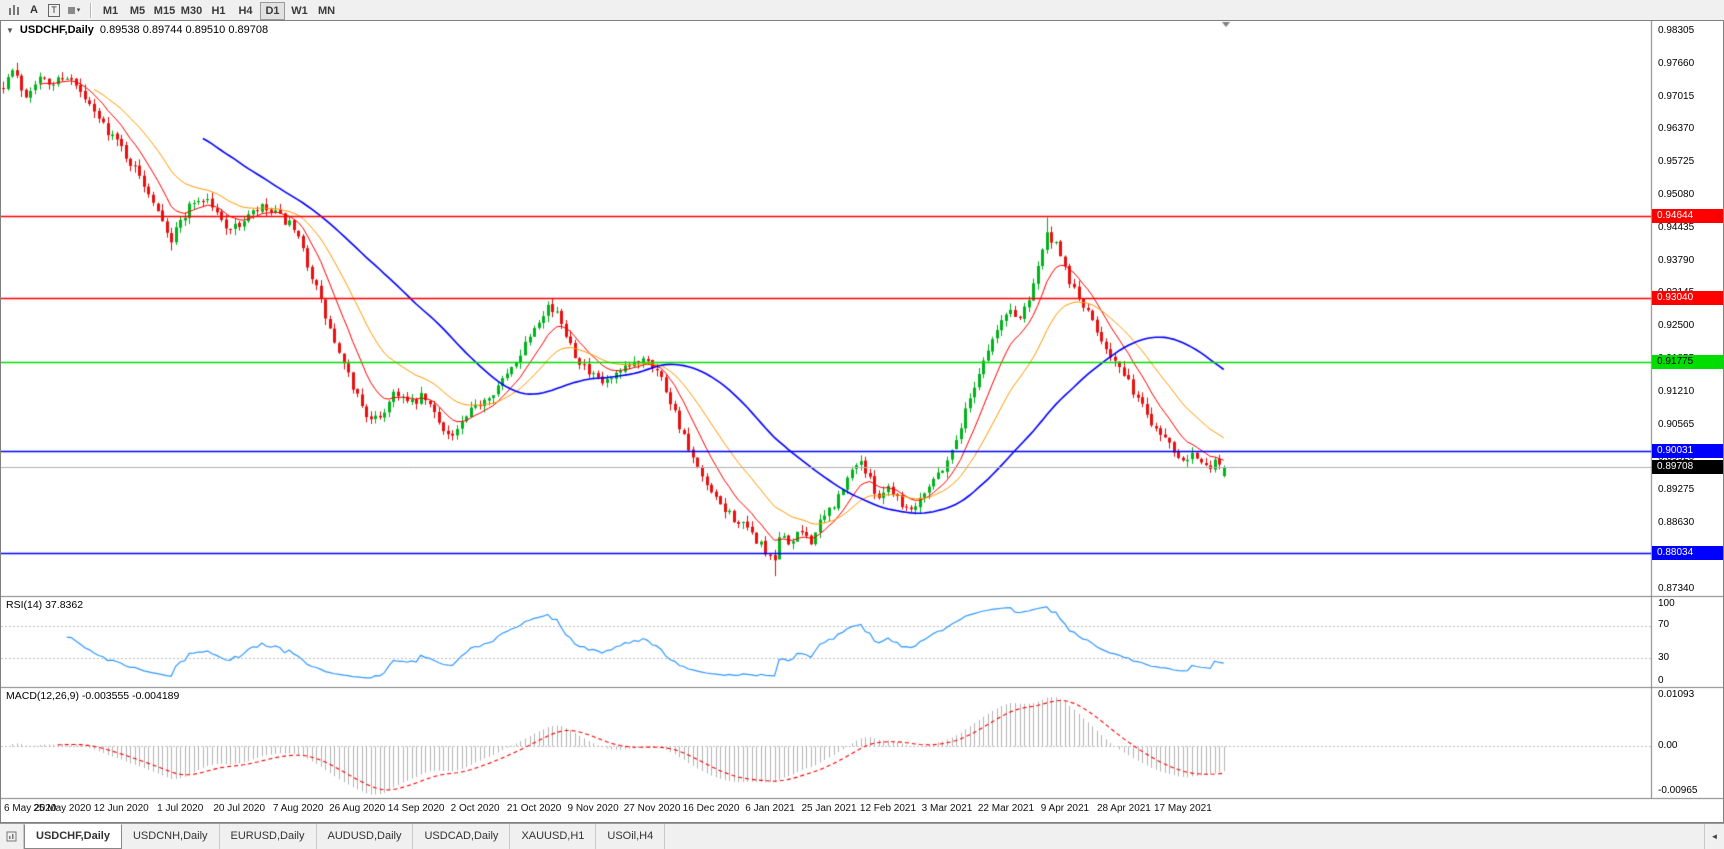  Describe the element at coordinates (652, 808) in the screenshot. I see `date-axis-label: 27 Nov 2020` at that location.